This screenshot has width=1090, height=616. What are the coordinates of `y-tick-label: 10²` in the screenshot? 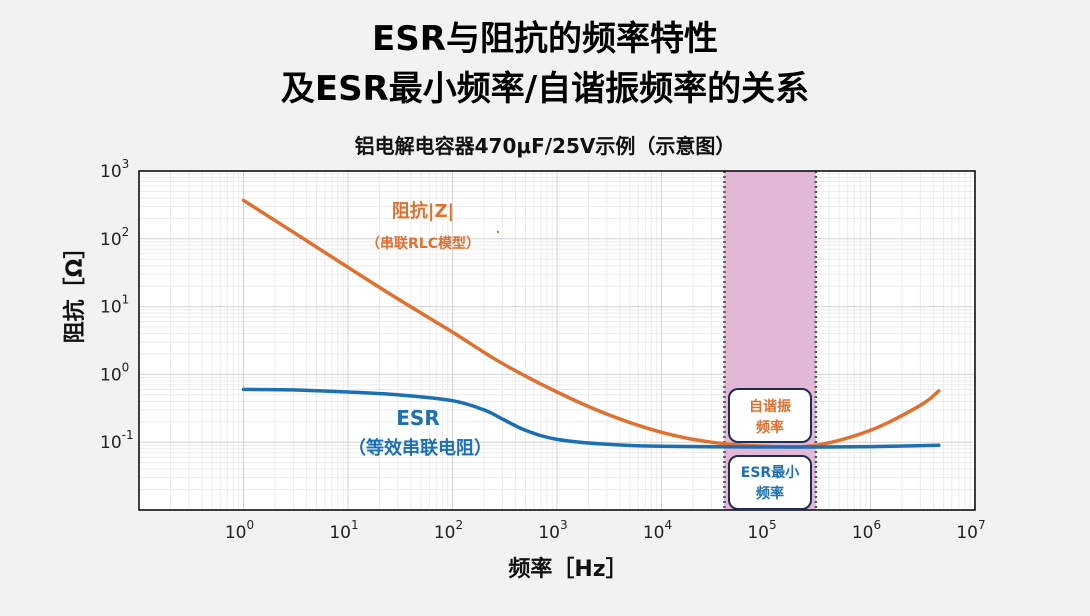 It's located at (114, 237).